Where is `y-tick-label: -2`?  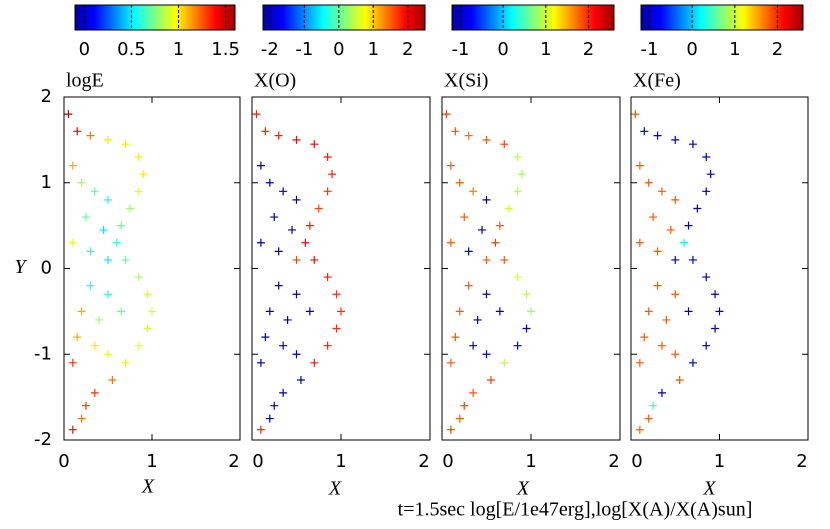 y-tick-label: -2 is located at coordinates (43, 439).